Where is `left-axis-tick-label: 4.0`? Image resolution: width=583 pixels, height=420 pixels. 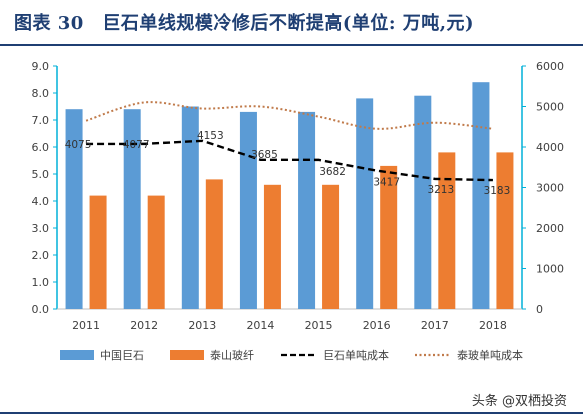 left-axis-tick-label: 4.0 is located at coordinates (41, 201).